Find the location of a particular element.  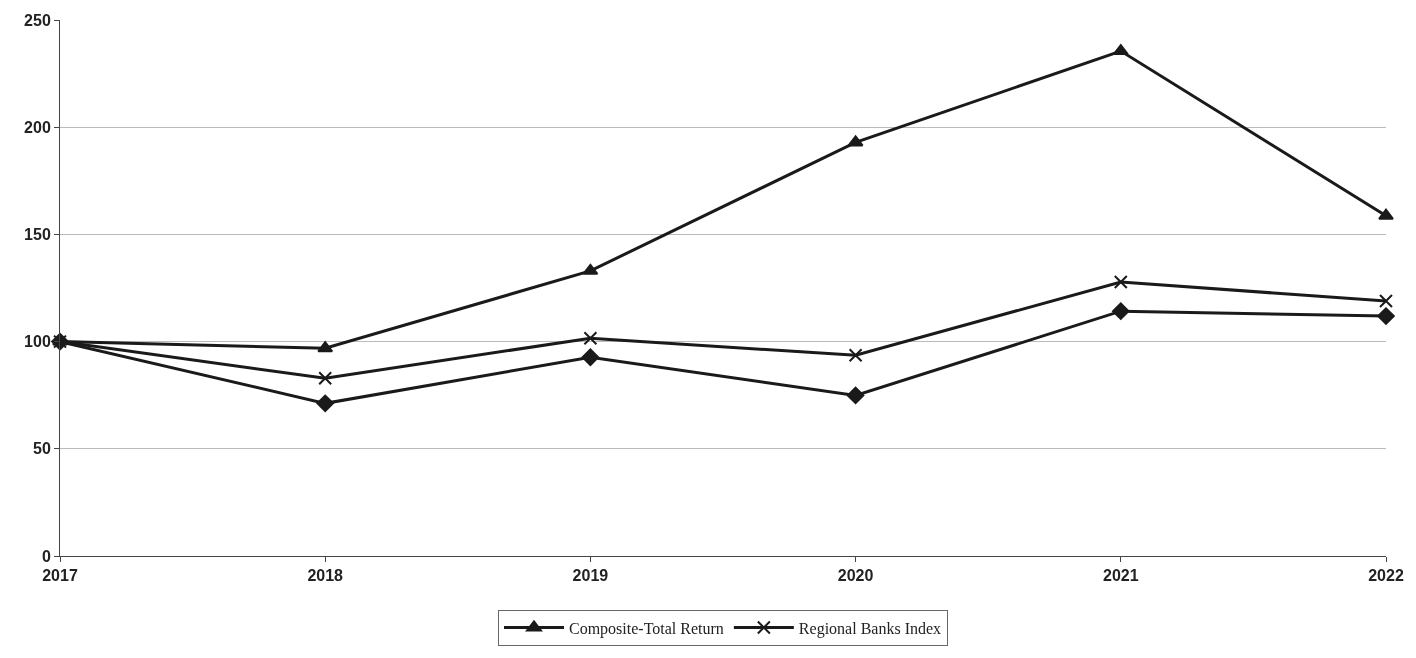

x-tick-label: 2019 is located at coordinates (590, 576).